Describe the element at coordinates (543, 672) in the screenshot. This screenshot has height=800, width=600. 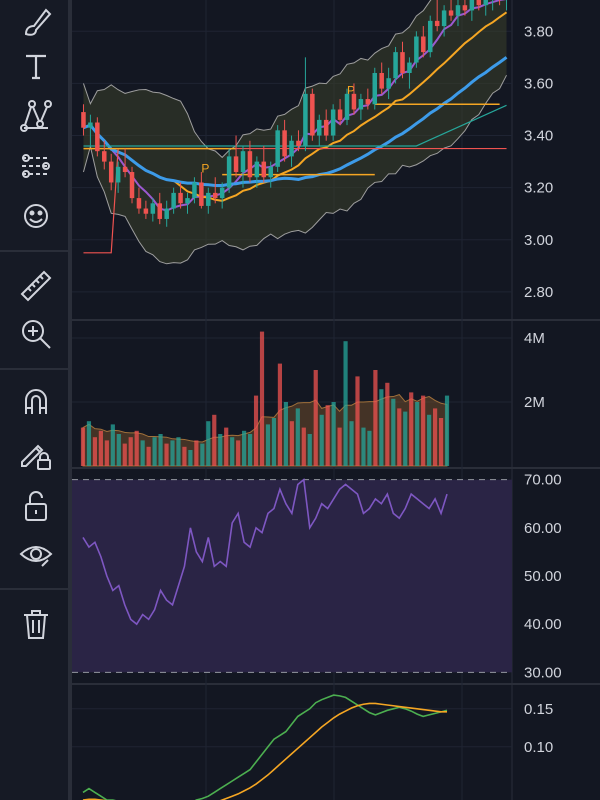
I see `rsi-tick-label: 30.00` at that location.